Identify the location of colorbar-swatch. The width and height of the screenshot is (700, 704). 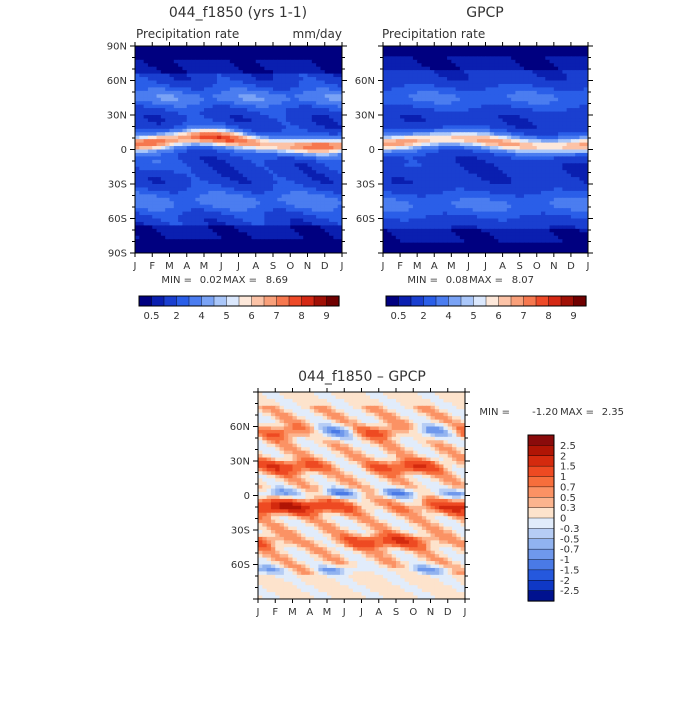
(245, 301).